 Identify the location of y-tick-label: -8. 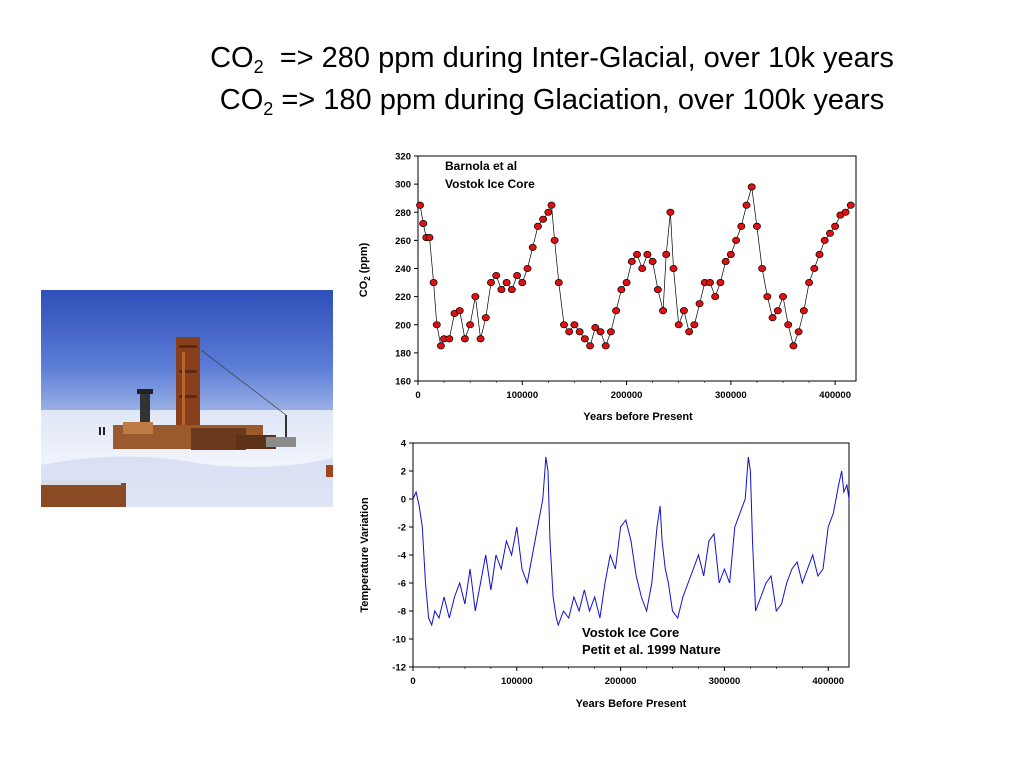
(402, 612).